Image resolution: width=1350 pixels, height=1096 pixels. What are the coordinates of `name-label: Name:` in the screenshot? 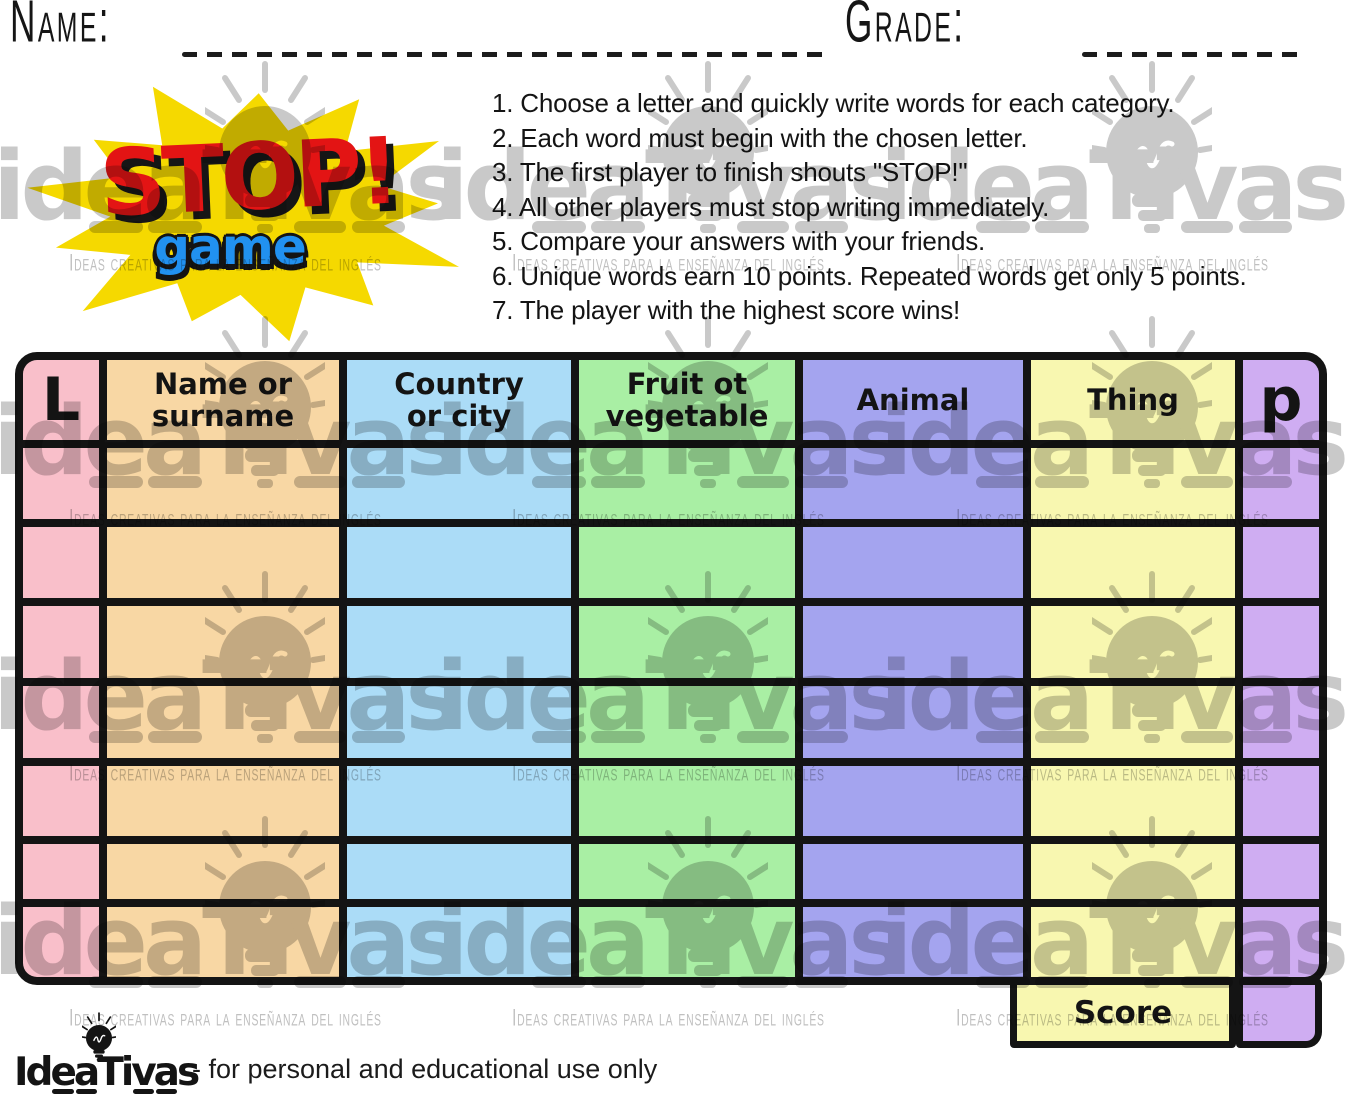 It's located at (60, 27).